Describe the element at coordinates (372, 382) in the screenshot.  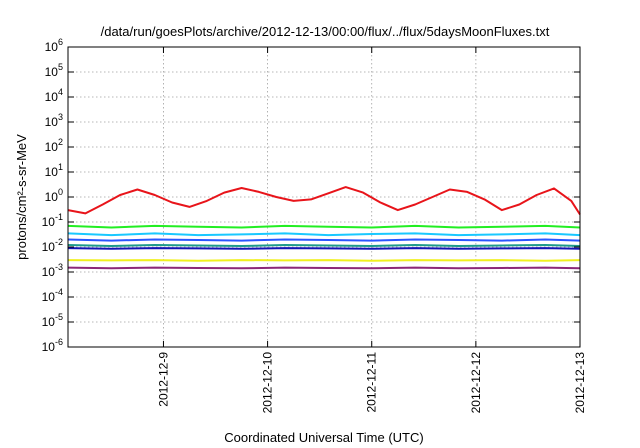
I see `x-tick-label: 2012-12-11` at that location.